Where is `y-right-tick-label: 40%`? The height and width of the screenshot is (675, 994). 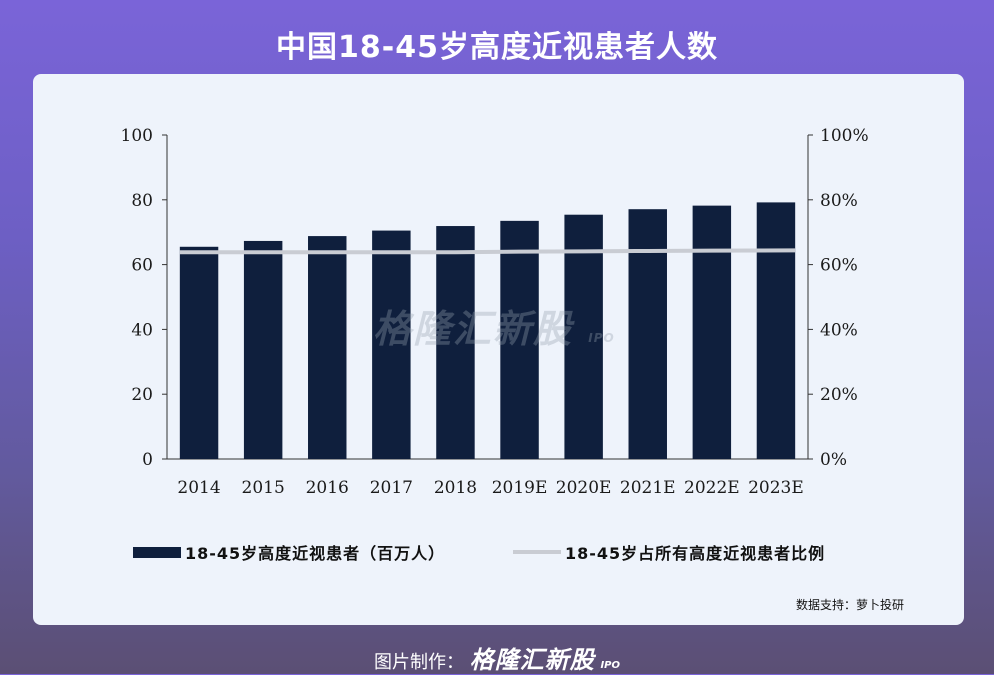 y-right-tick-label: 40% is located at coordinates (839, 330).